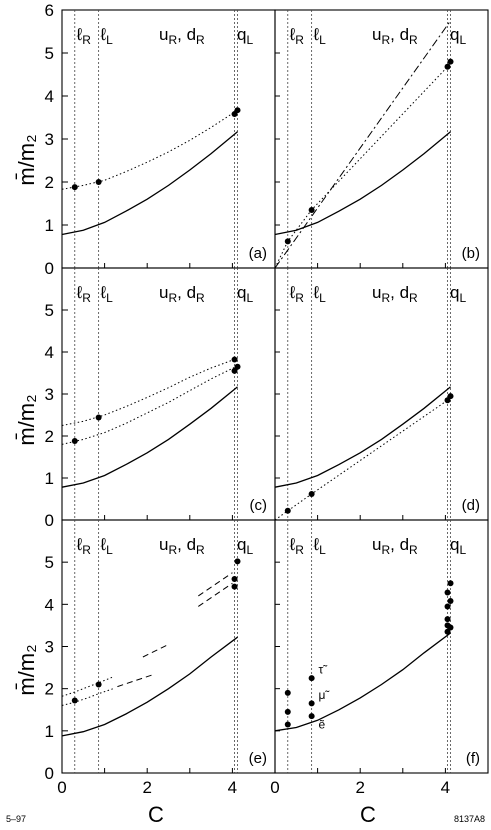 The height and width of the screenshot is (830, 491). Describe the element at coordinates (49, 10) in the screenshot. I see `y-tick-label: 6` at that location.